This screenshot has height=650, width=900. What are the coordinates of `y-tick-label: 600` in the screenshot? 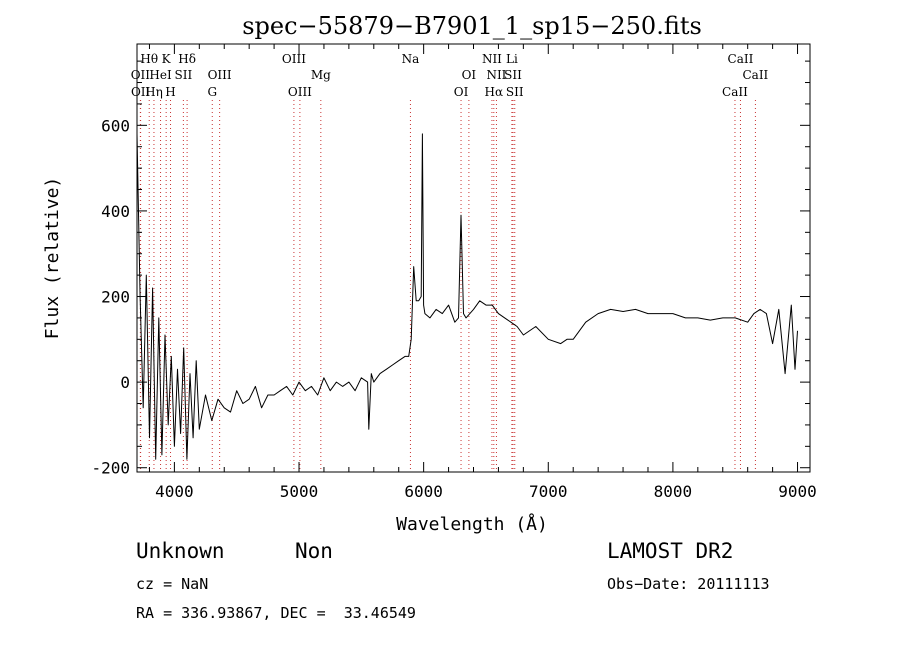 It's located at (115, 125).